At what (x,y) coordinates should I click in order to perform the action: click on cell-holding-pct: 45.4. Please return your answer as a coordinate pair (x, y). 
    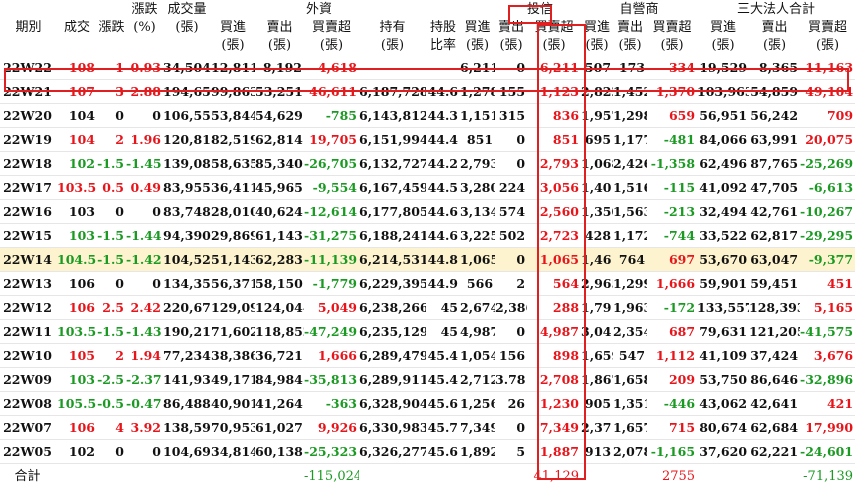
    Looking at the image, I should click on (443, 380).